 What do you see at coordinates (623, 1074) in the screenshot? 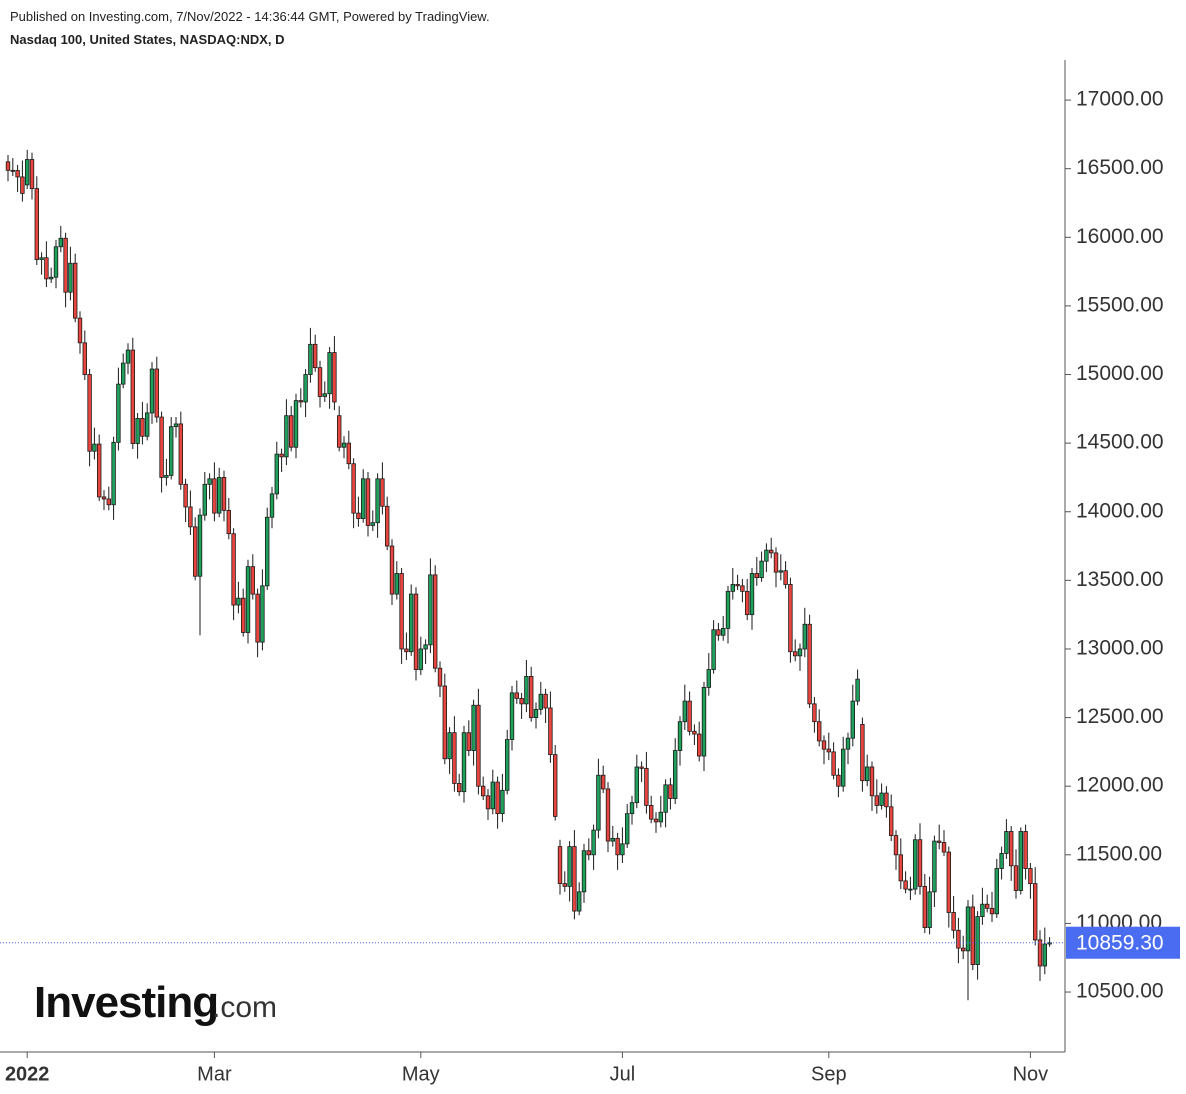
I see `x-tick-label: Jul` at bounding box center [623, 1074].